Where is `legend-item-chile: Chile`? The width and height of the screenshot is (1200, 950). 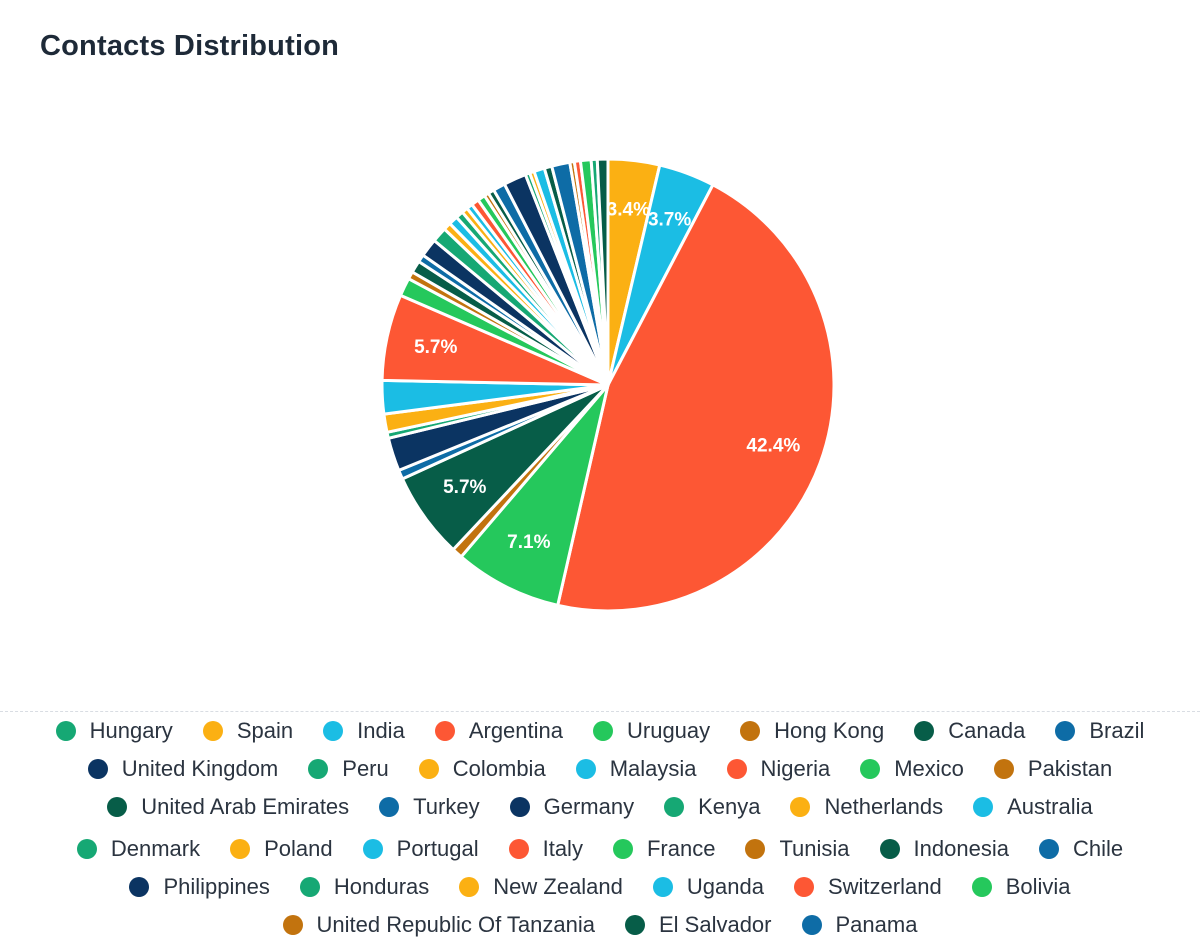 legend-item-chile: Chile is located at coordinates (1080, 849).